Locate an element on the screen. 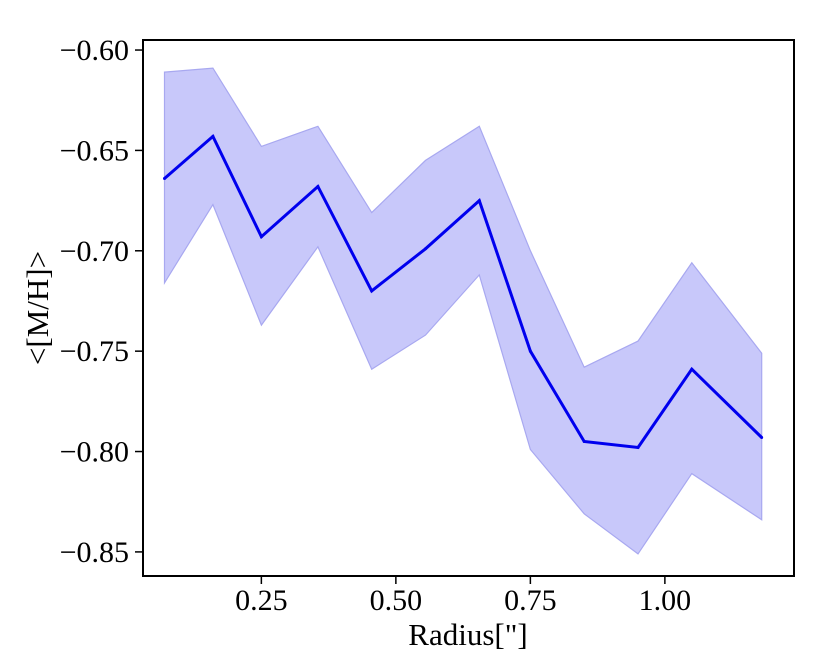 The image size is (830, 666). y-tick-label: −0.85 is located at coordinates (94, 552).